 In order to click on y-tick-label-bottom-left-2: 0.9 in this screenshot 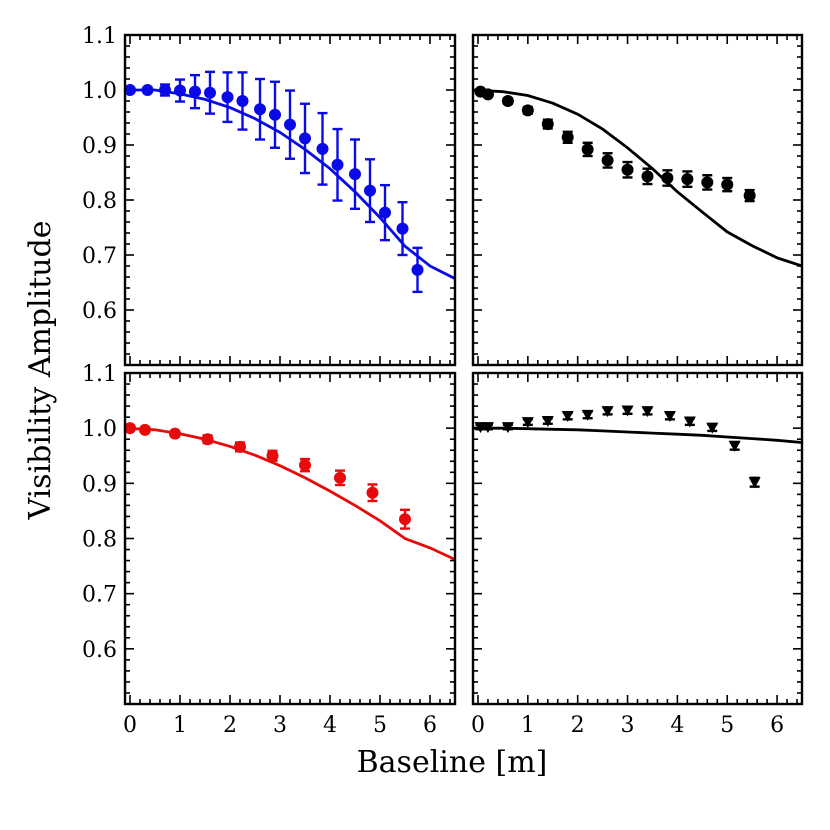, I will do `click(99, 484)`.